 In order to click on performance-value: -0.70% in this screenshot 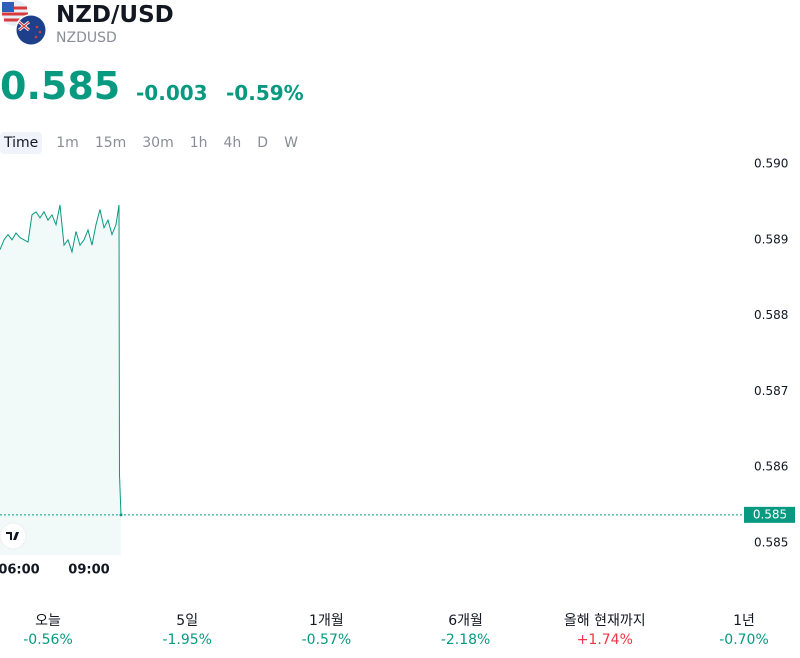, I will do `click(744, 640)`.